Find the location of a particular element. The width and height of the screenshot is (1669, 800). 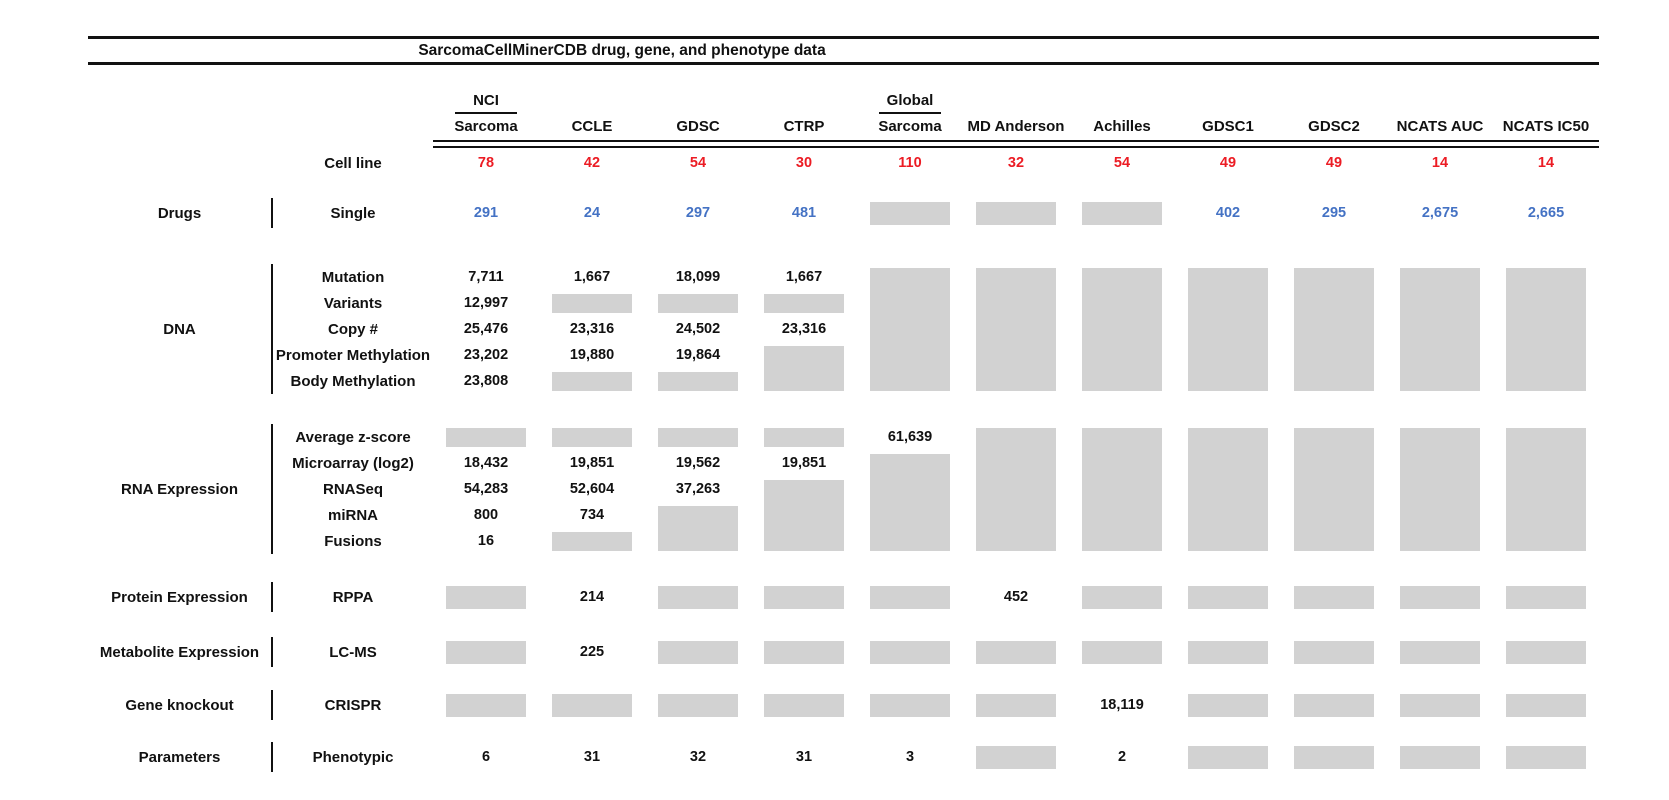

column-header-label: NCATS IC50 is located at coordinates (1546, 126).